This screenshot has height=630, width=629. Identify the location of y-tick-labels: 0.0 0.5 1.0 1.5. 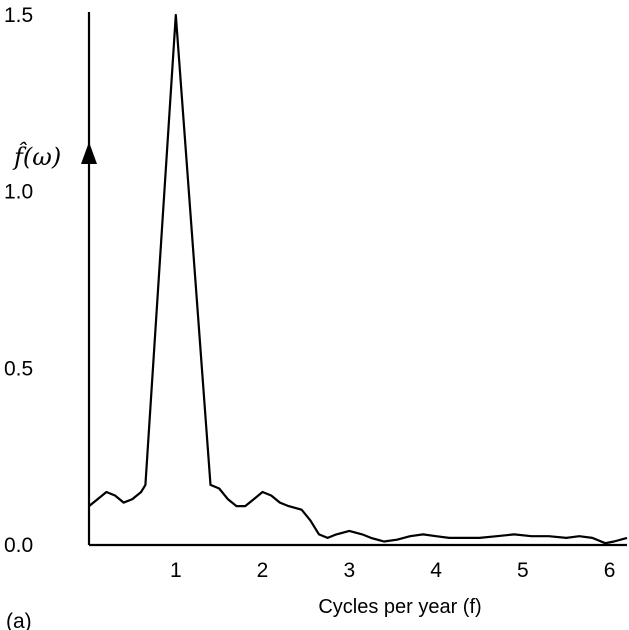
(18, 280).